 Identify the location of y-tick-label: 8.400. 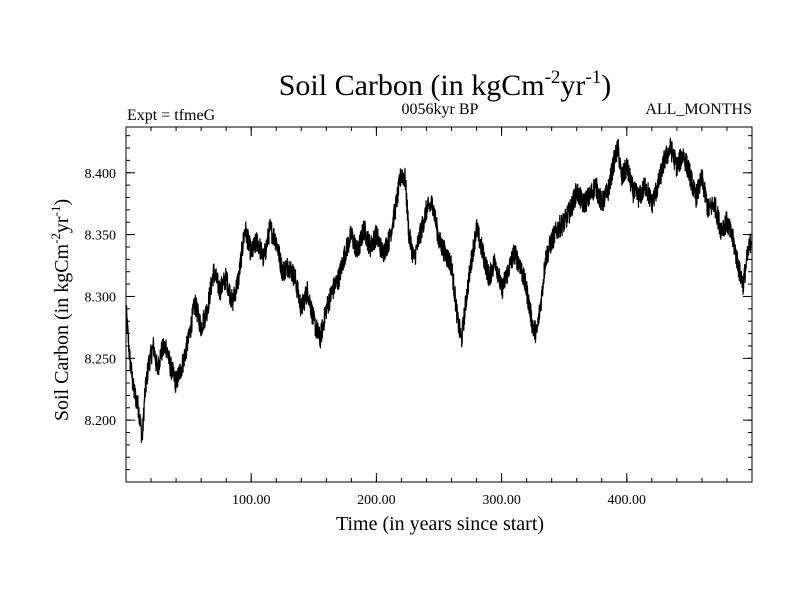
(101, 174).